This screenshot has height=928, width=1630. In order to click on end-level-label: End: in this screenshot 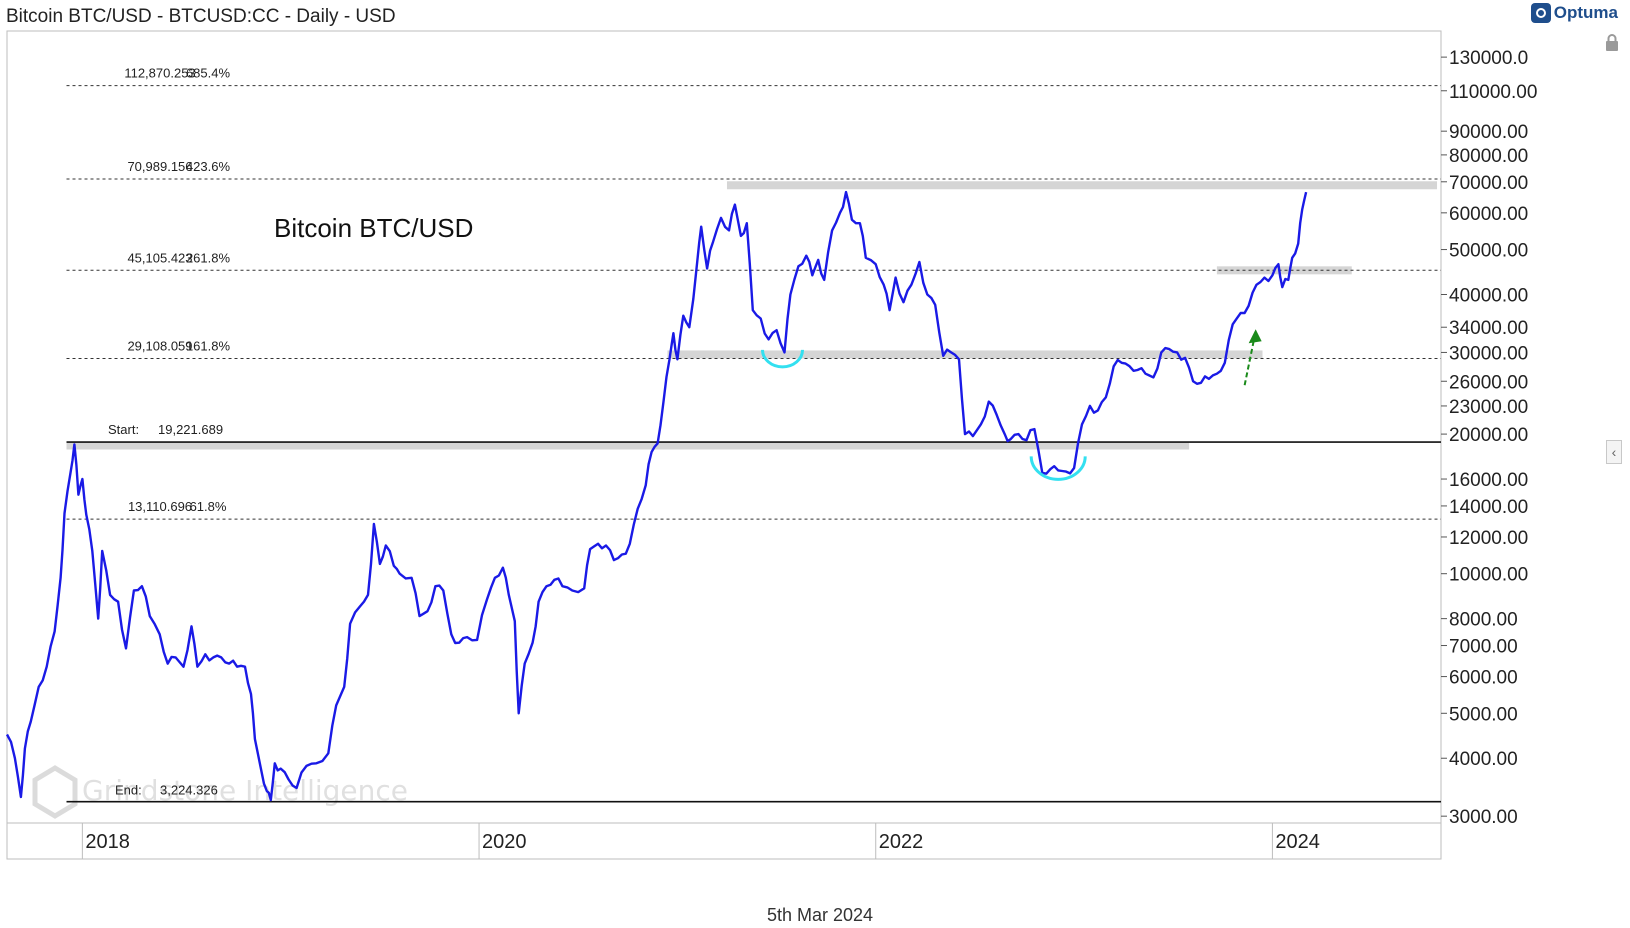, I will do `click(128, 790)`.